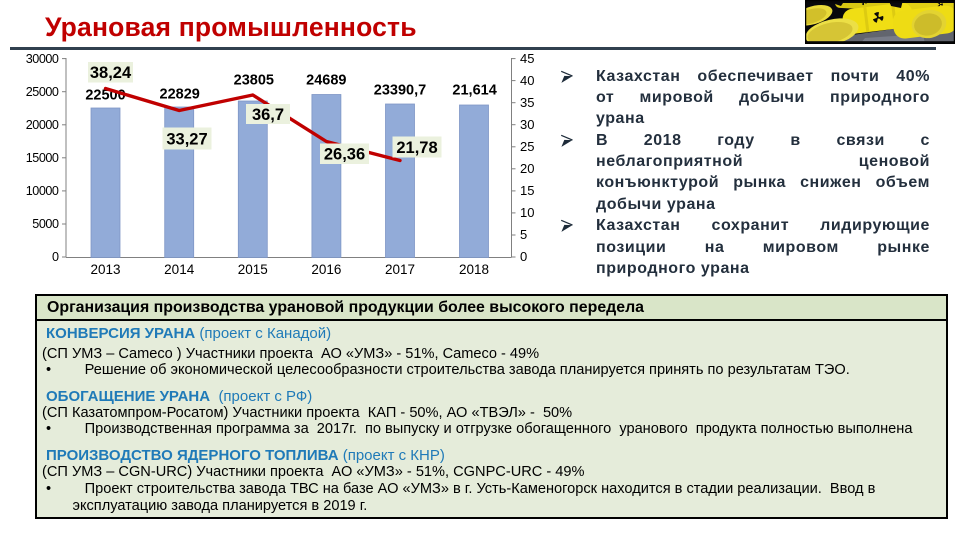  What do you see at coordinates (326, 81) in the screenshot?
I see `svg-text: 24689` at bounding box center [326, 81].